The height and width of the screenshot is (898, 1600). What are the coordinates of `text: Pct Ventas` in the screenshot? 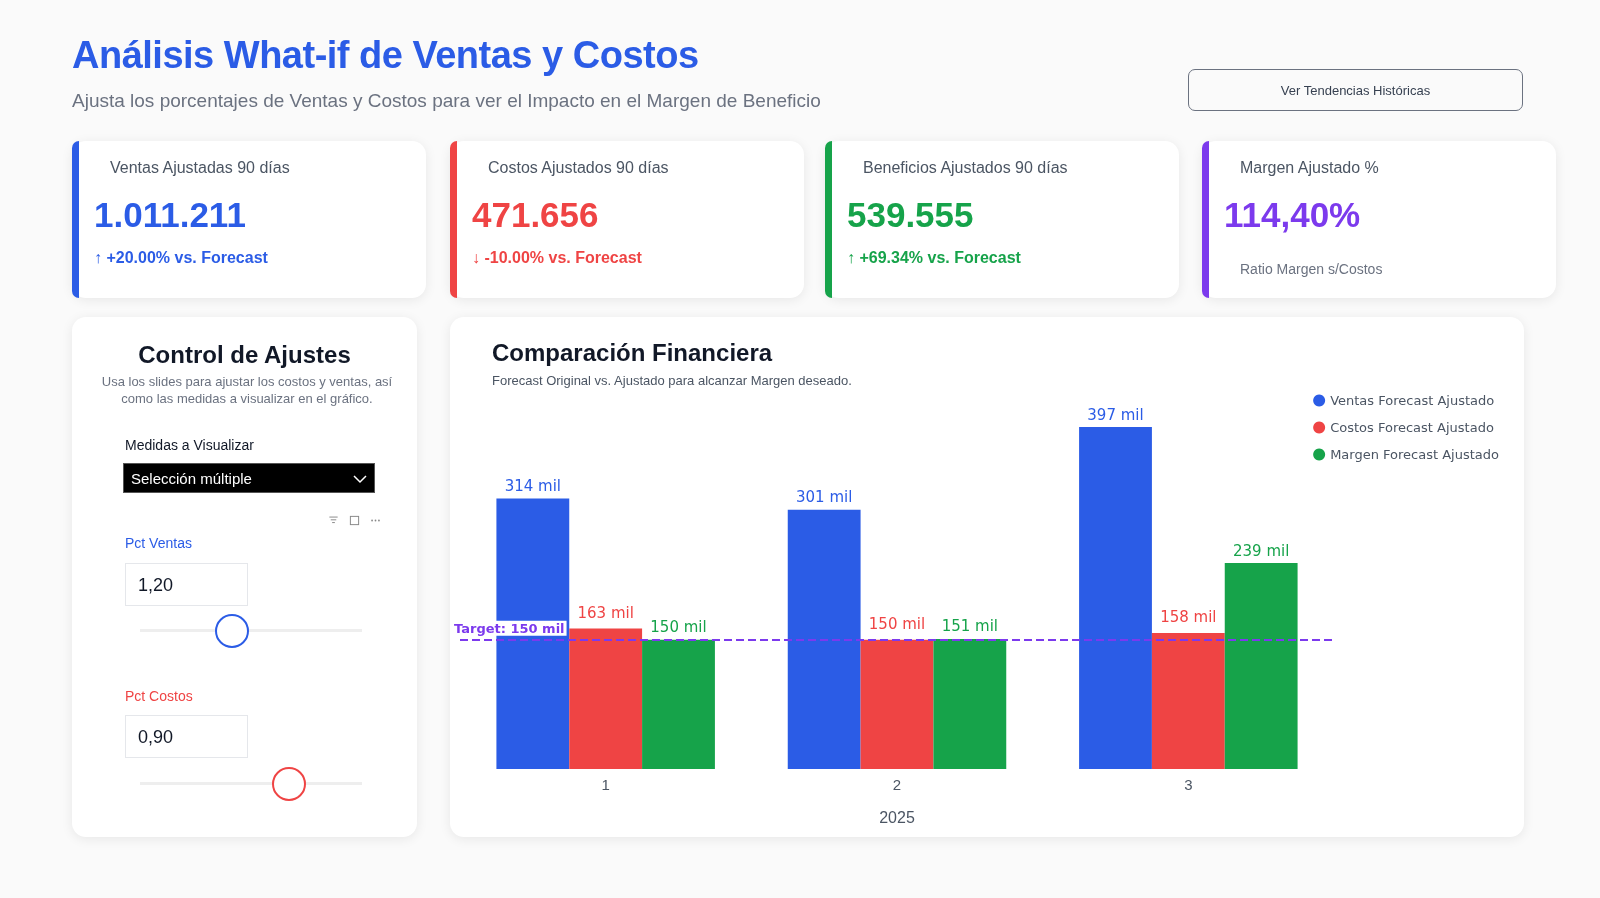 It's located at (158, 543).